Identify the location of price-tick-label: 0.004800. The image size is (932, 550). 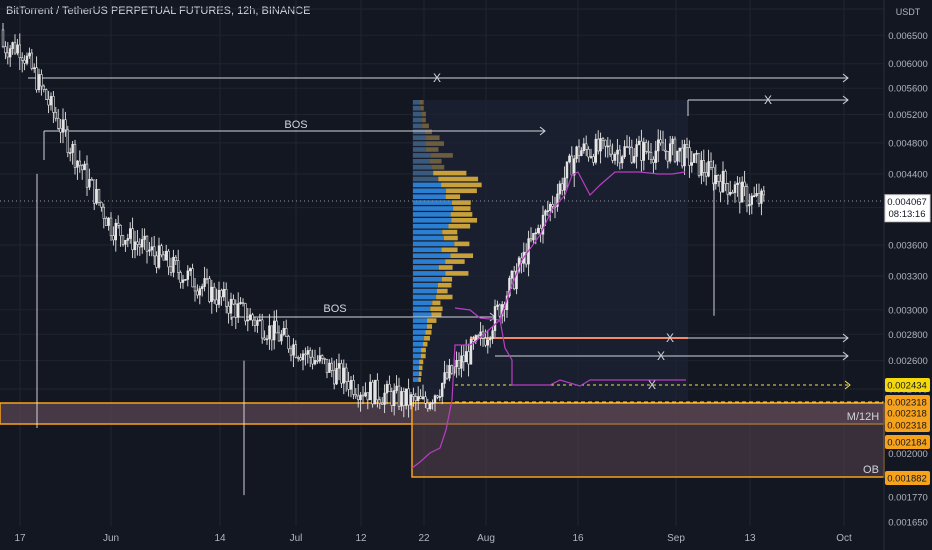
(908, 143).